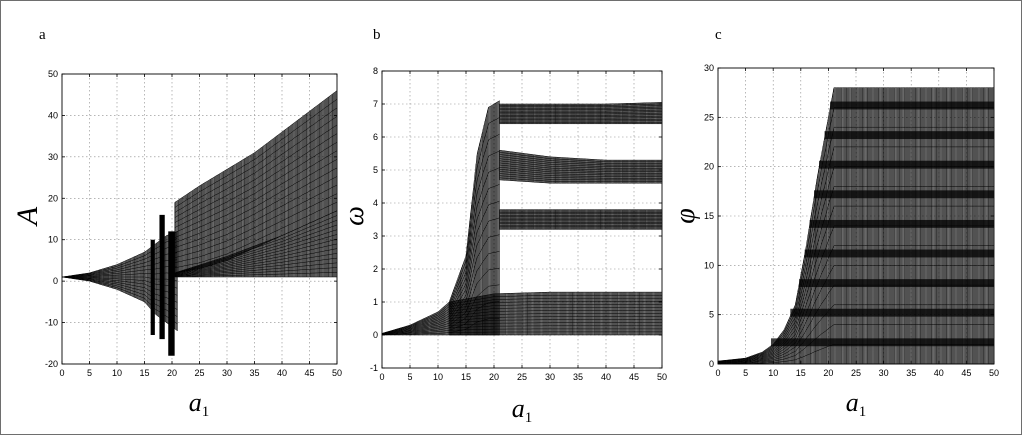 This screenshot has width=1022, height=435. Describe the element at coordinates (375, 203) in the screenshot. I see `y-tick-label: 4` at that location.